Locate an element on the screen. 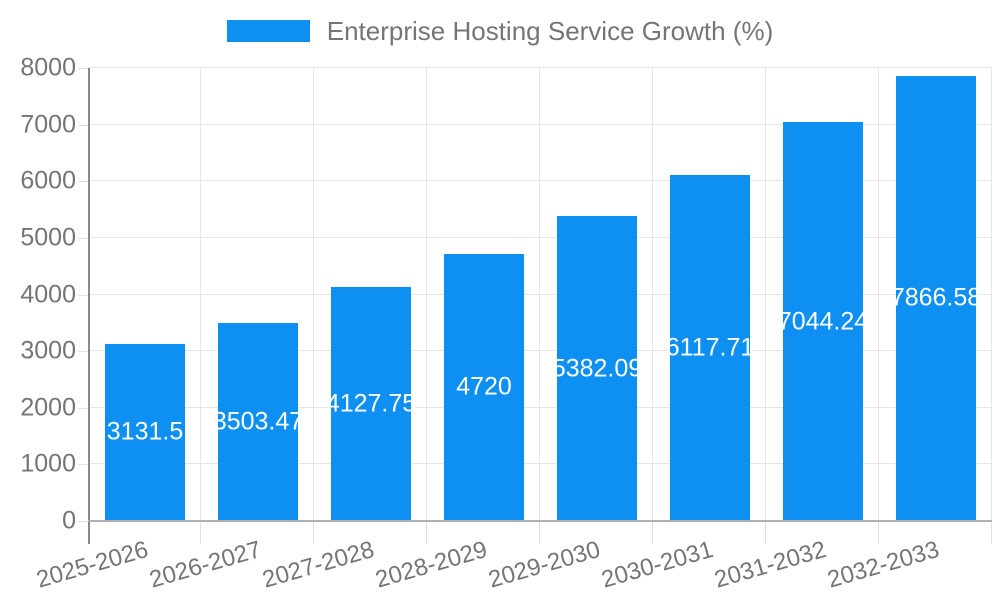 This screenshot has width=1000, height=600. bar-value-label: 7044.24 is located at coordinates (823, 321).